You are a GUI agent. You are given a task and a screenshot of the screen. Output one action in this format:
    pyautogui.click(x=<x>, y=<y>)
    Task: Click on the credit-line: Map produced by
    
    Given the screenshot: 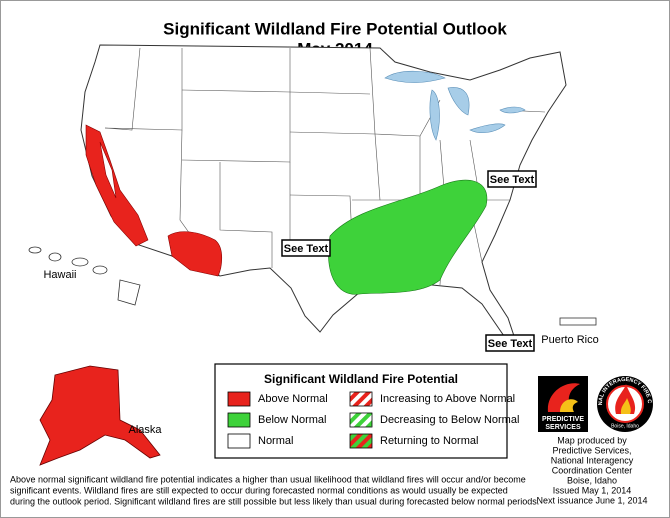 What is the action you would take?
    pyautogui.click(x=592, y=440)
    